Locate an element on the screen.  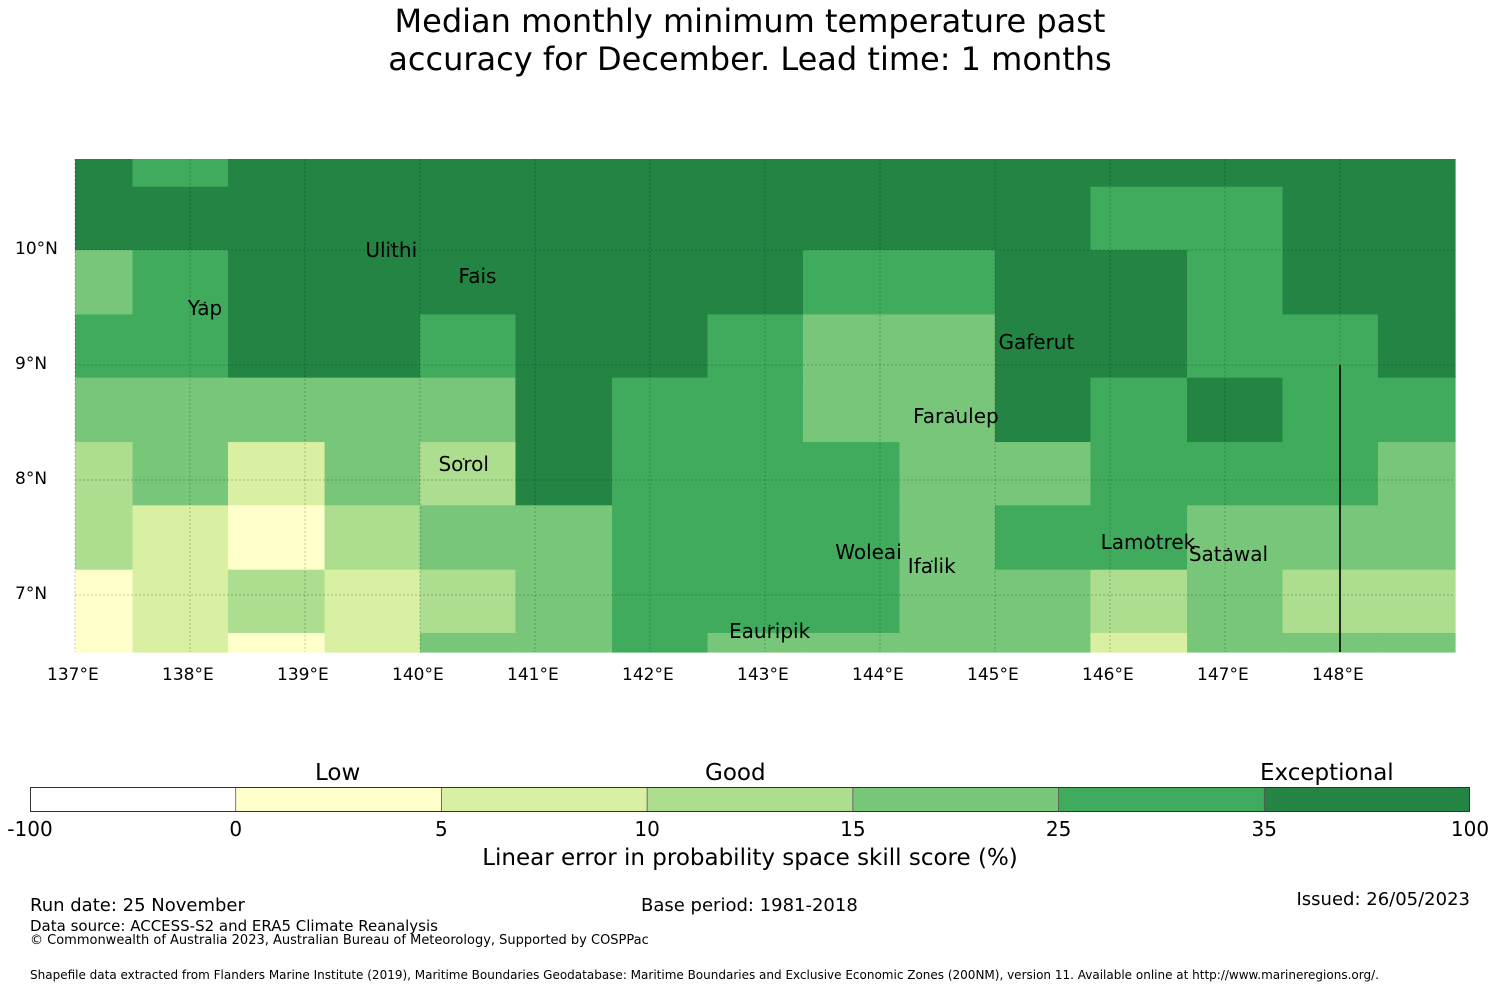
place-label: Ulithi is located at coordinates (391, 250).